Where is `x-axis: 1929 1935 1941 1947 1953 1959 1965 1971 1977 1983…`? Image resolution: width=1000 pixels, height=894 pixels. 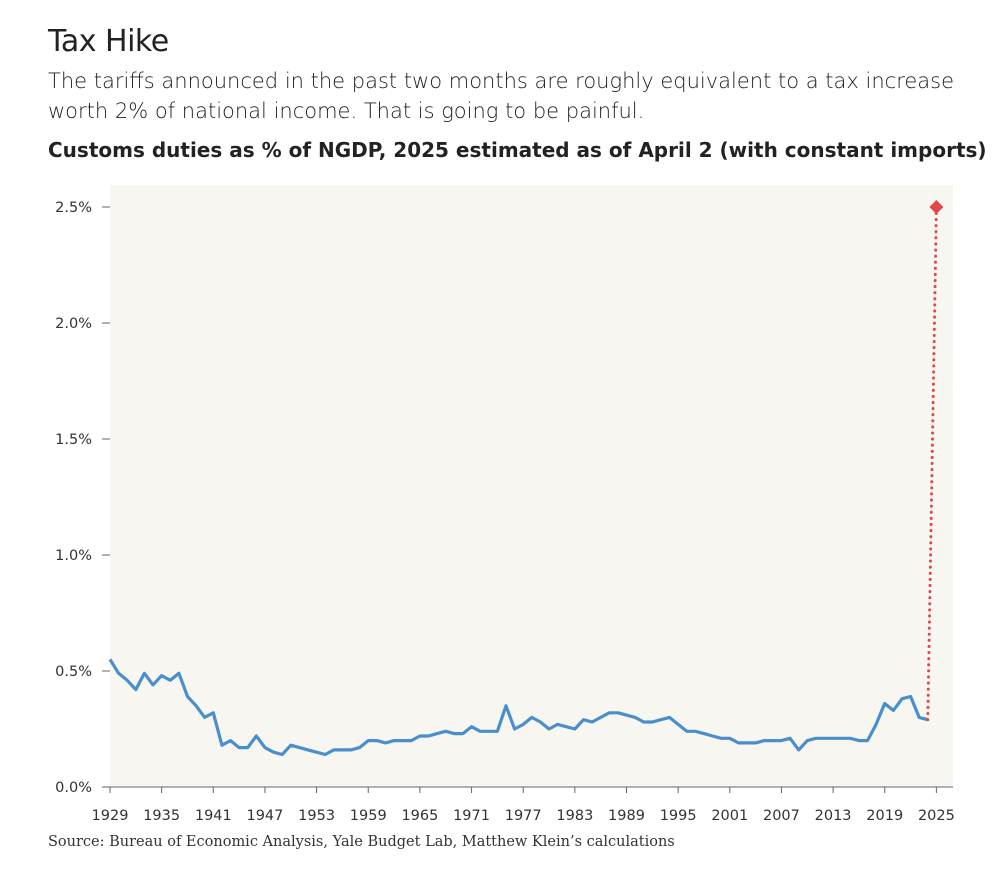 x-axis: 1929 1935 1941 1947 1953 1959 1965 1971 1977 1983… is located at coordinates (523, 805).